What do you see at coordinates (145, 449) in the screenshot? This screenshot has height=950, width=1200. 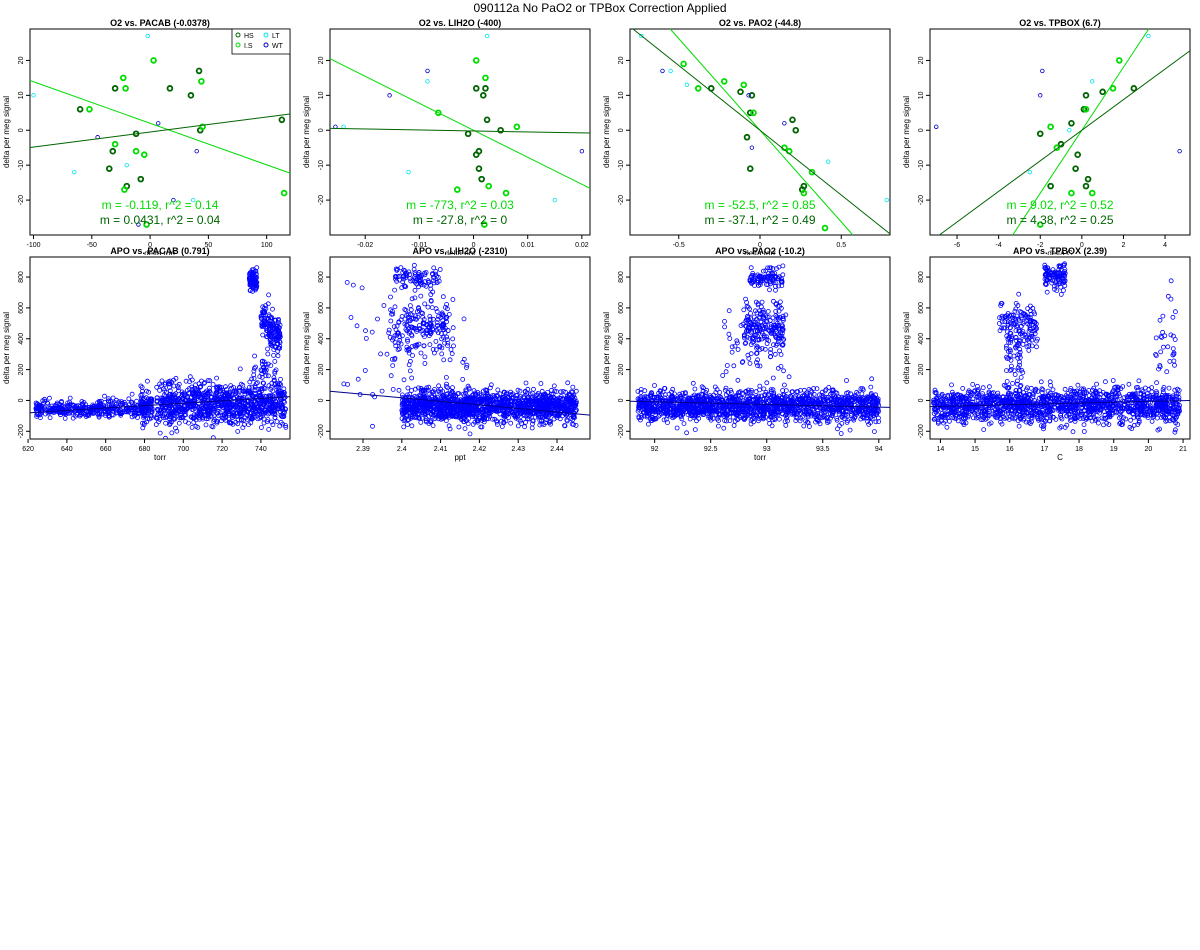 I see `x-tick-label: 680` at bounding box center [145, 449].